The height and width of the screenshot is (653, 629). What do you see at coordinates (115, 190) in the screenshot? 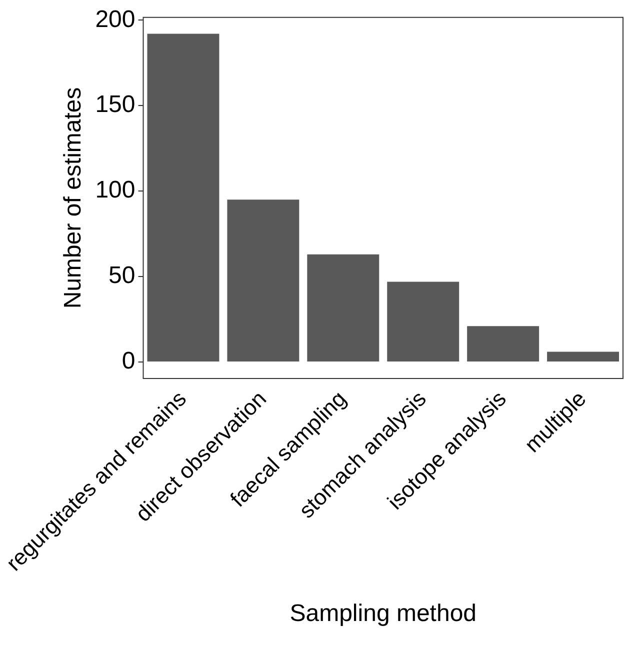
I see `y-tick-label: 100` at bounding box center [115, 190].